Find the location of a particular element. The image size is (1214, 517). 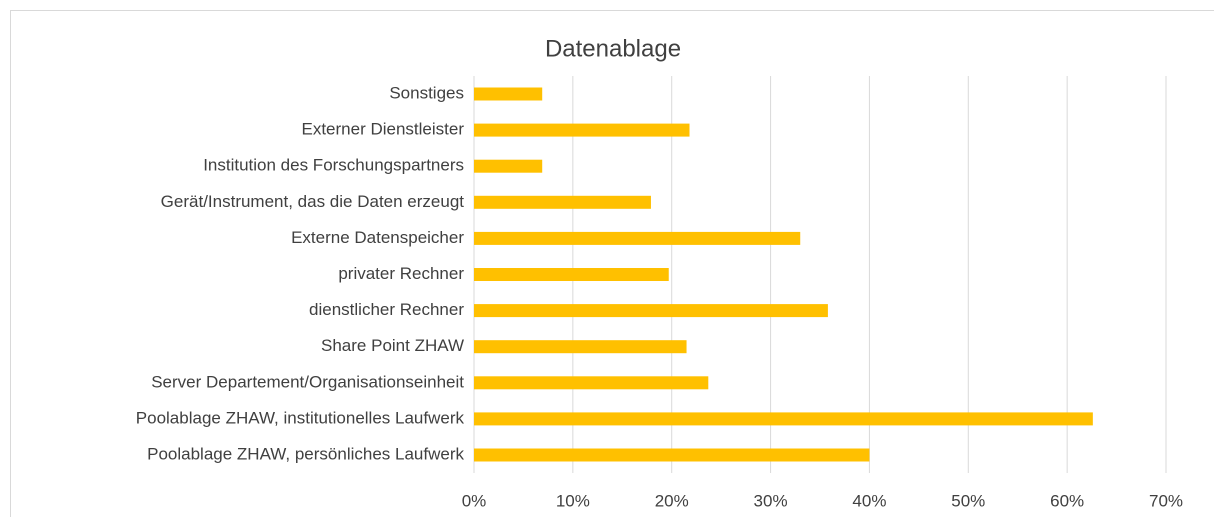

x-tick-label: 50% is located at coordinates (968, 500).